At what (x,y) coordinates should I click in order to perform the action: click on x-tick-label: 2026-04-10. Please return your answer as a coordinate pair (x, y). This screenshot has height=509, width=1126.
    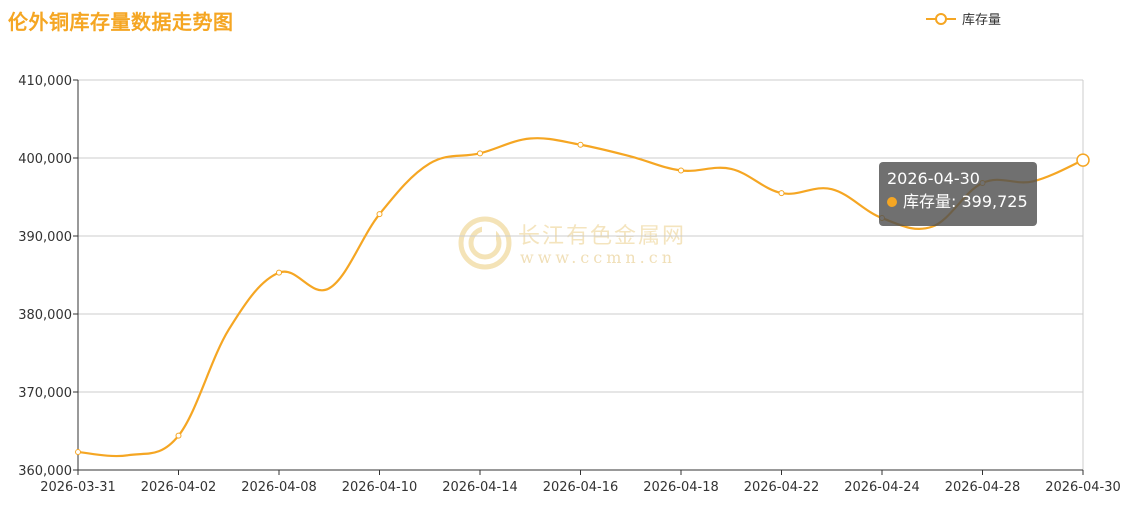
    Looking at the image, I should click on (380, 487).